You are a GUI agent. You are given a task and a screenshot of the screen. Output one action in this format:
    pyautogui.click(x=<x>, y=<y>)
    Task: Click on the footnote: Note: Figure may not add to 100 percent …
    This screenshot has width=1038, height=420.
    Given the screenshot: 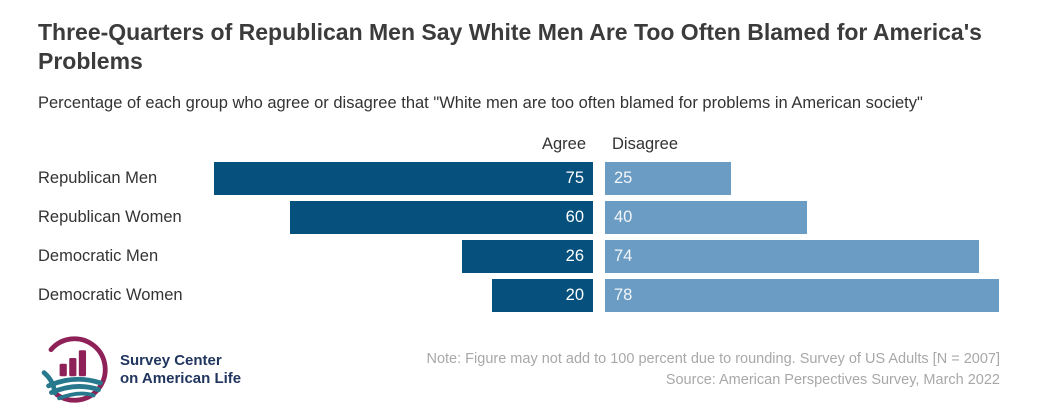 What is the action you would take?
    pyautogui.click(x=713, y=370)
    